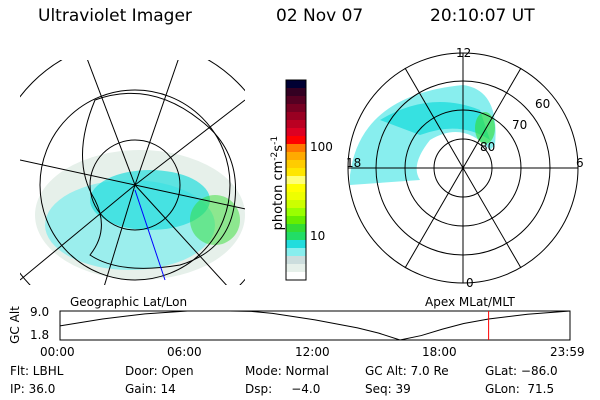 This screenshot has height=400, width=600. I want to click on mlt-label-0: 0, so click(470, 283).